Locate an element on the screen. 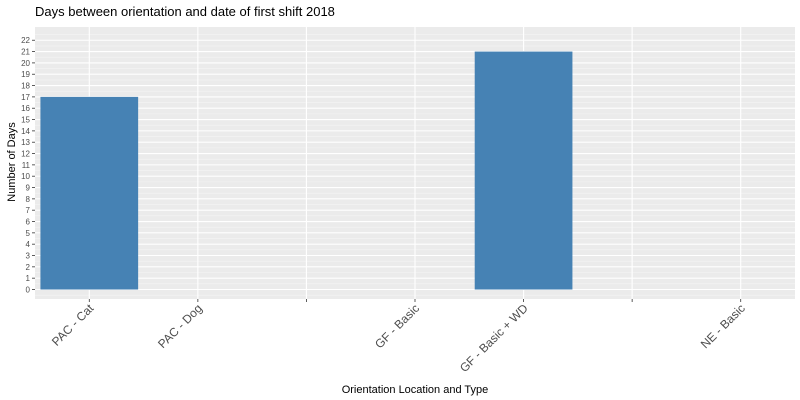  y-tick-label: 17 is located at coordinates (25, 97).